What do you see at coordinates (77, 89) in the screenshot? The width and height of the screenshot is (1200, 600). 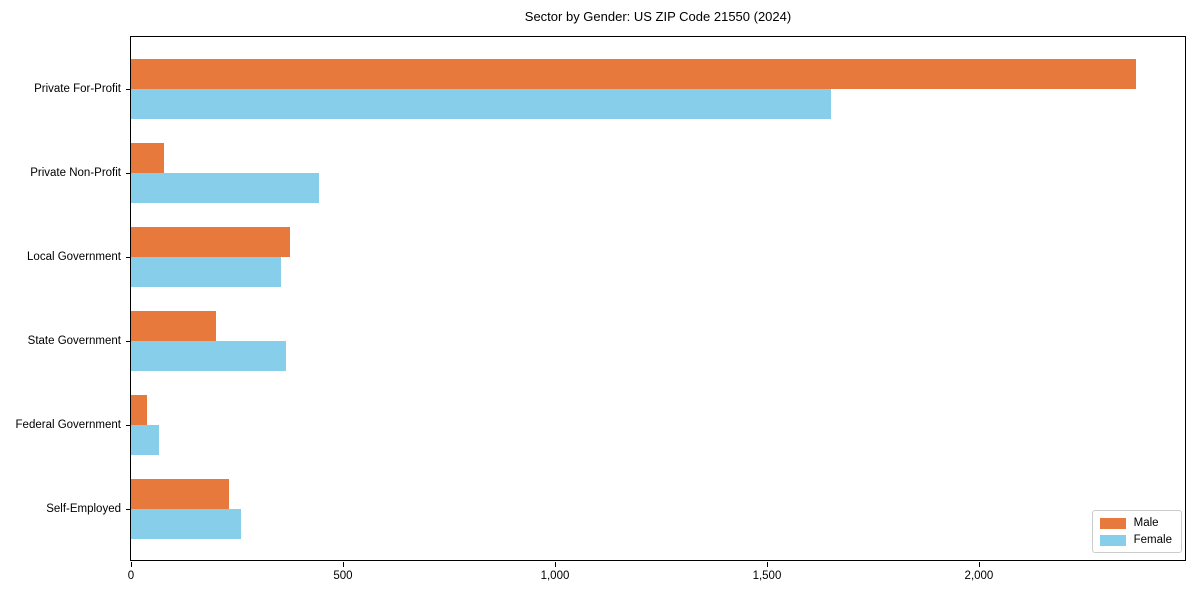 I see `y-tick-label-private-for-profit: Private For-Profit` at bounding box center [77, 89].